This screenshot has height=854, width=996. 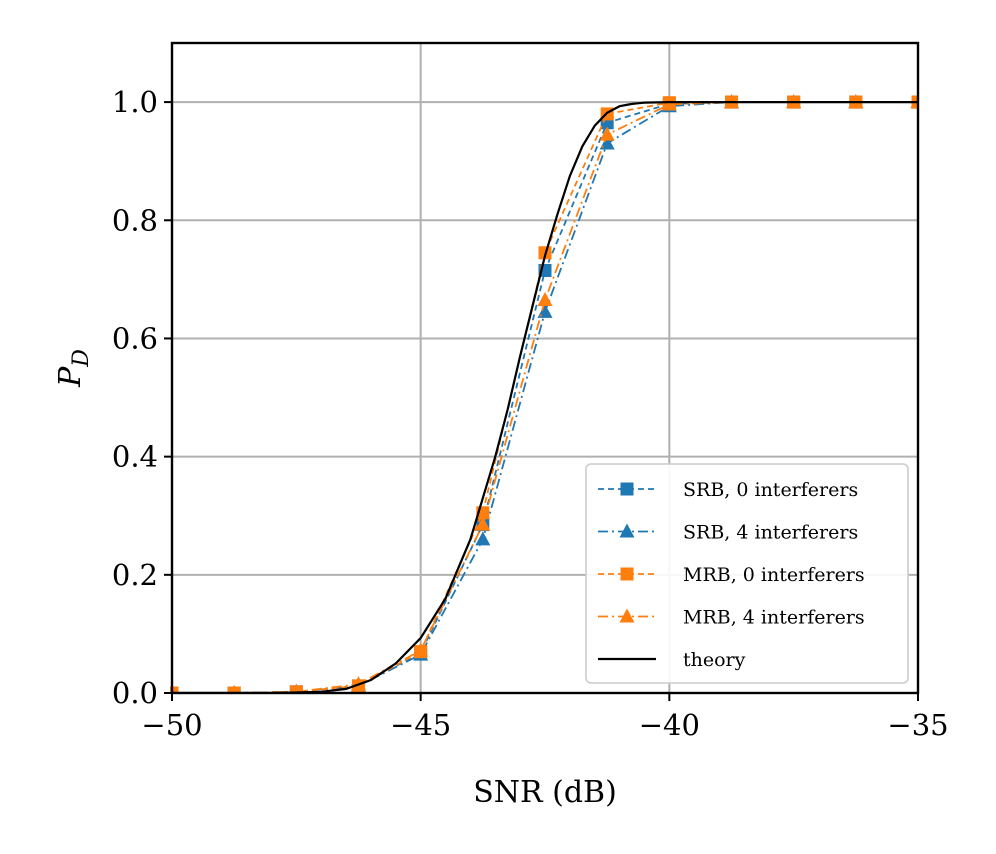 What do you see at coordinates (672, 660) in the screenshot?
I see `legend-entry: theory` at bounding box center [672, 660].